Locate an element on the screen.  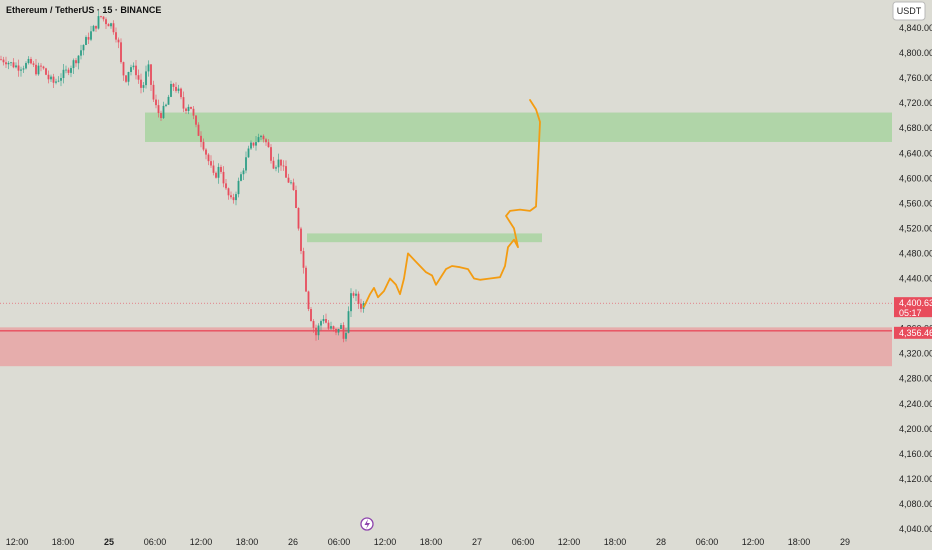
currency-button-label: USDT is located at coordinates (909, 11).